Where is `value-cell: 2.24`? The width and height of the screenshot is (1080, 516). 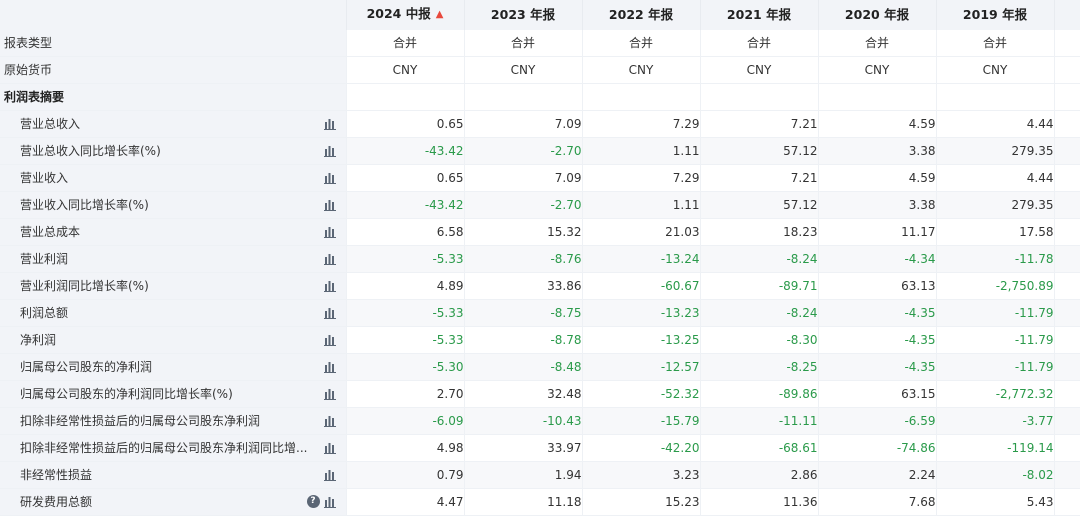 value-cell: 2.24 is located at coordinates (876, 475).